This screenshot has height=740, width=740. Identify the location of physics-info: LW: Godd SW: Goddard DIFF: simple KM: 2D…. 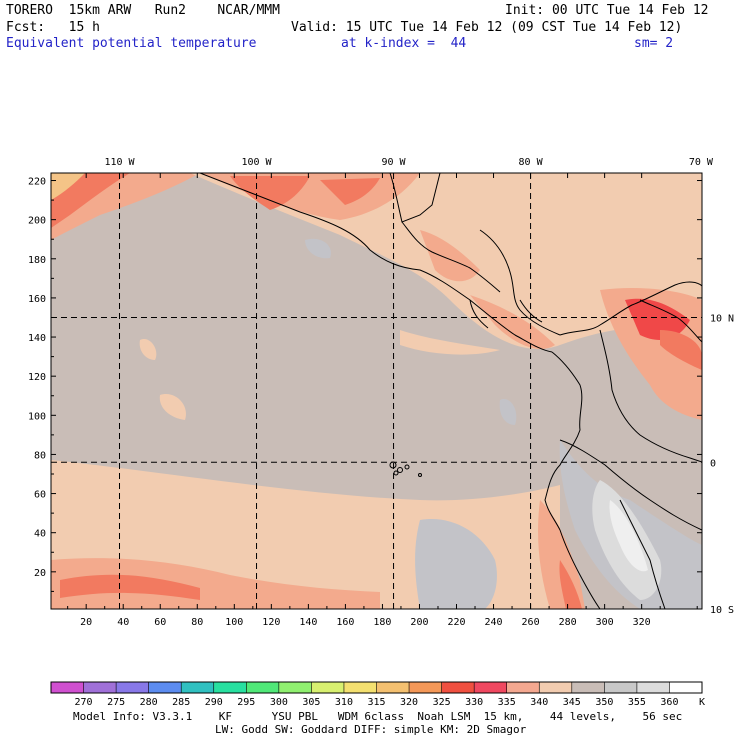
(371, 729).